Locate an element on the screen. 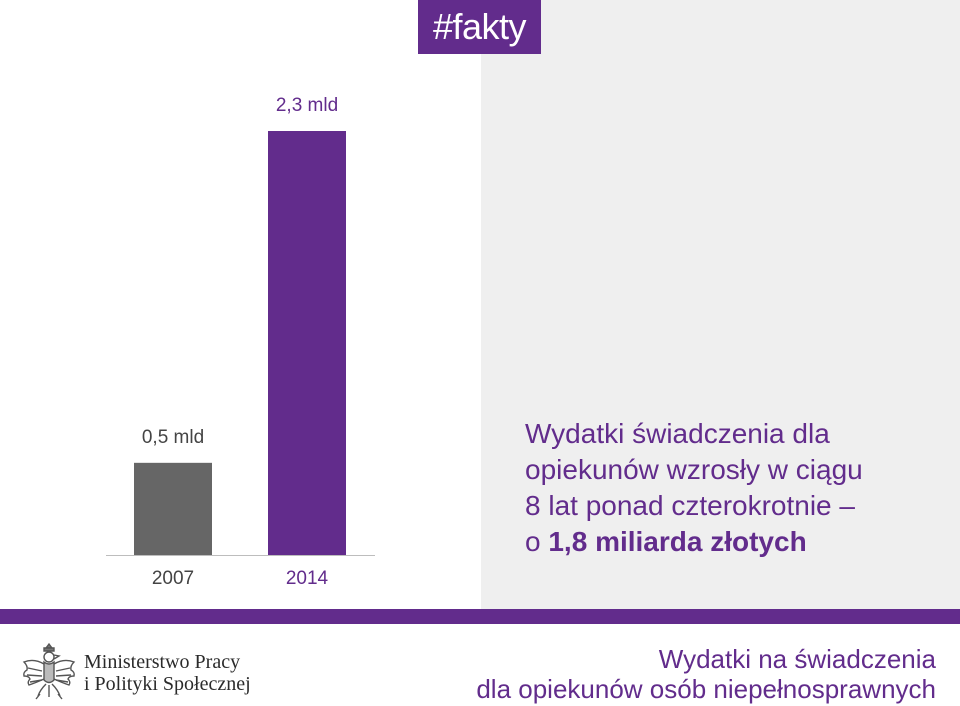 This screenshot has width=960, height=706. fakty-tag: #fakty is located at coordinates (479, 27).